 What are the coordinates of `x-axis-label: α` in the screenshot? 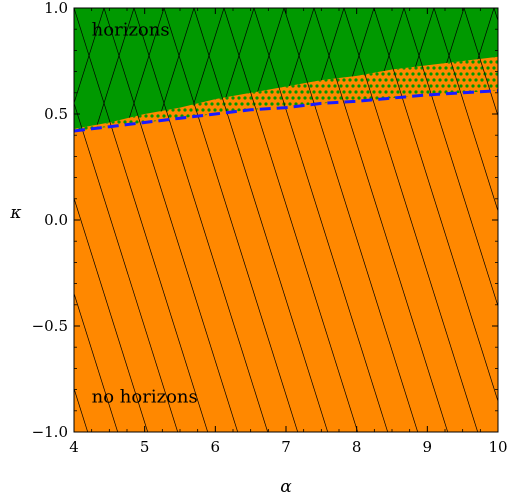 It's located at (286, 487).